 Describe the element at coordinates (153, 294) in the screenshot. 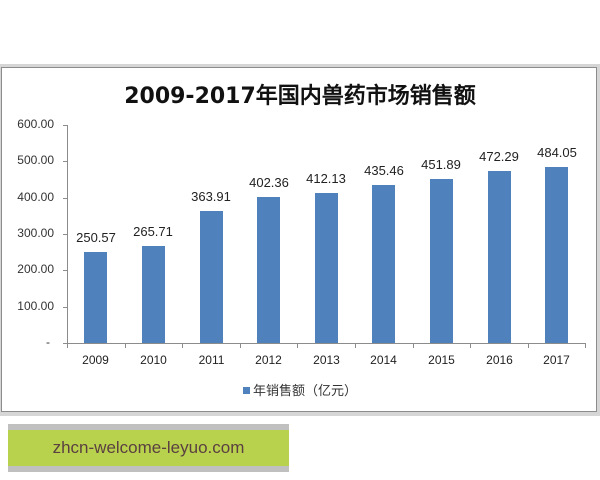

I see `bar-2010` at that location.